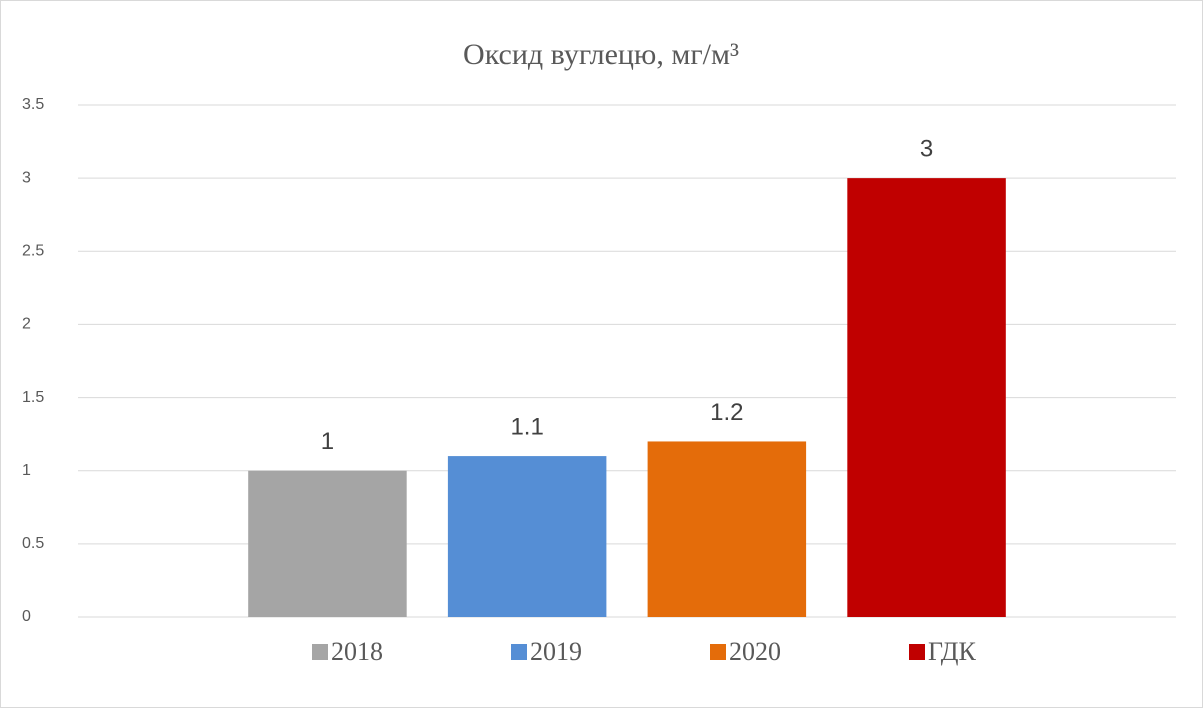 The image size is (1203, 708). I want to click on y-tick-label: 1, so click(26, 470).